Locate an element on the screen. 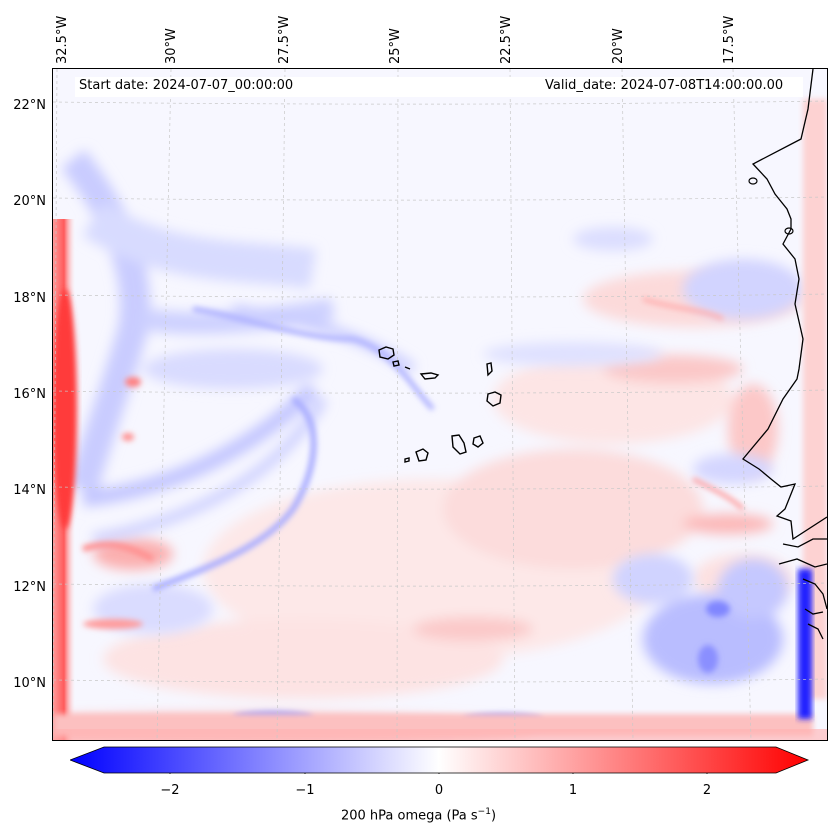 This screenshot has width=837, height=839. right-boundary-blue is located at coordinates (805, 644).